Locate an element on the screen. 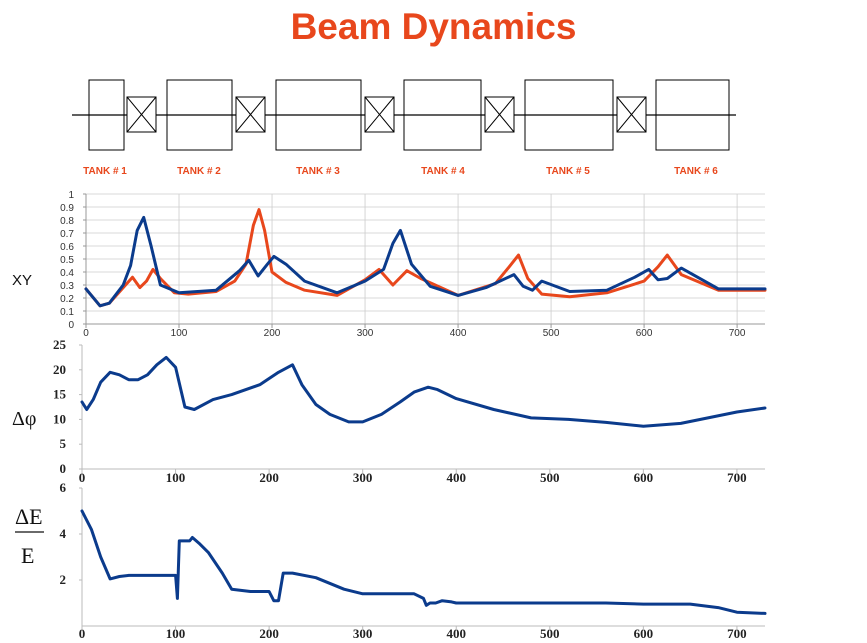  tank-label-3: TANK # 3 is located at coordinates (318, 171).